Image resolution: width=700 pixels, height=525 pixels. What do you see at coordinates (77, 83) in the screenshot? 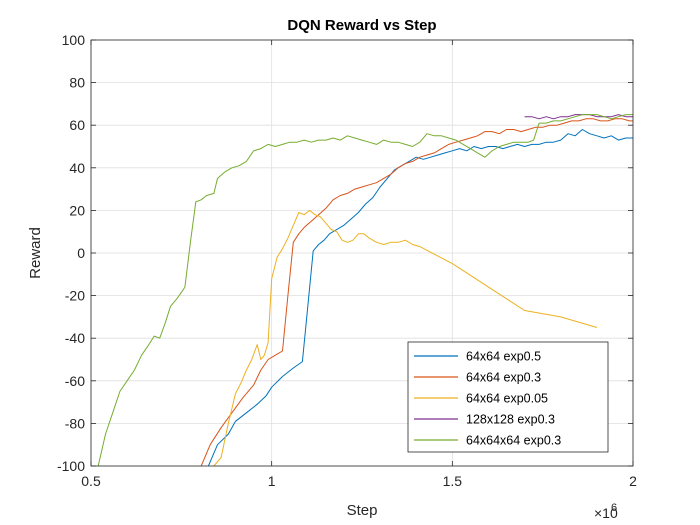
I see `y-tick-label: 80` at bounding box center [77, 83].